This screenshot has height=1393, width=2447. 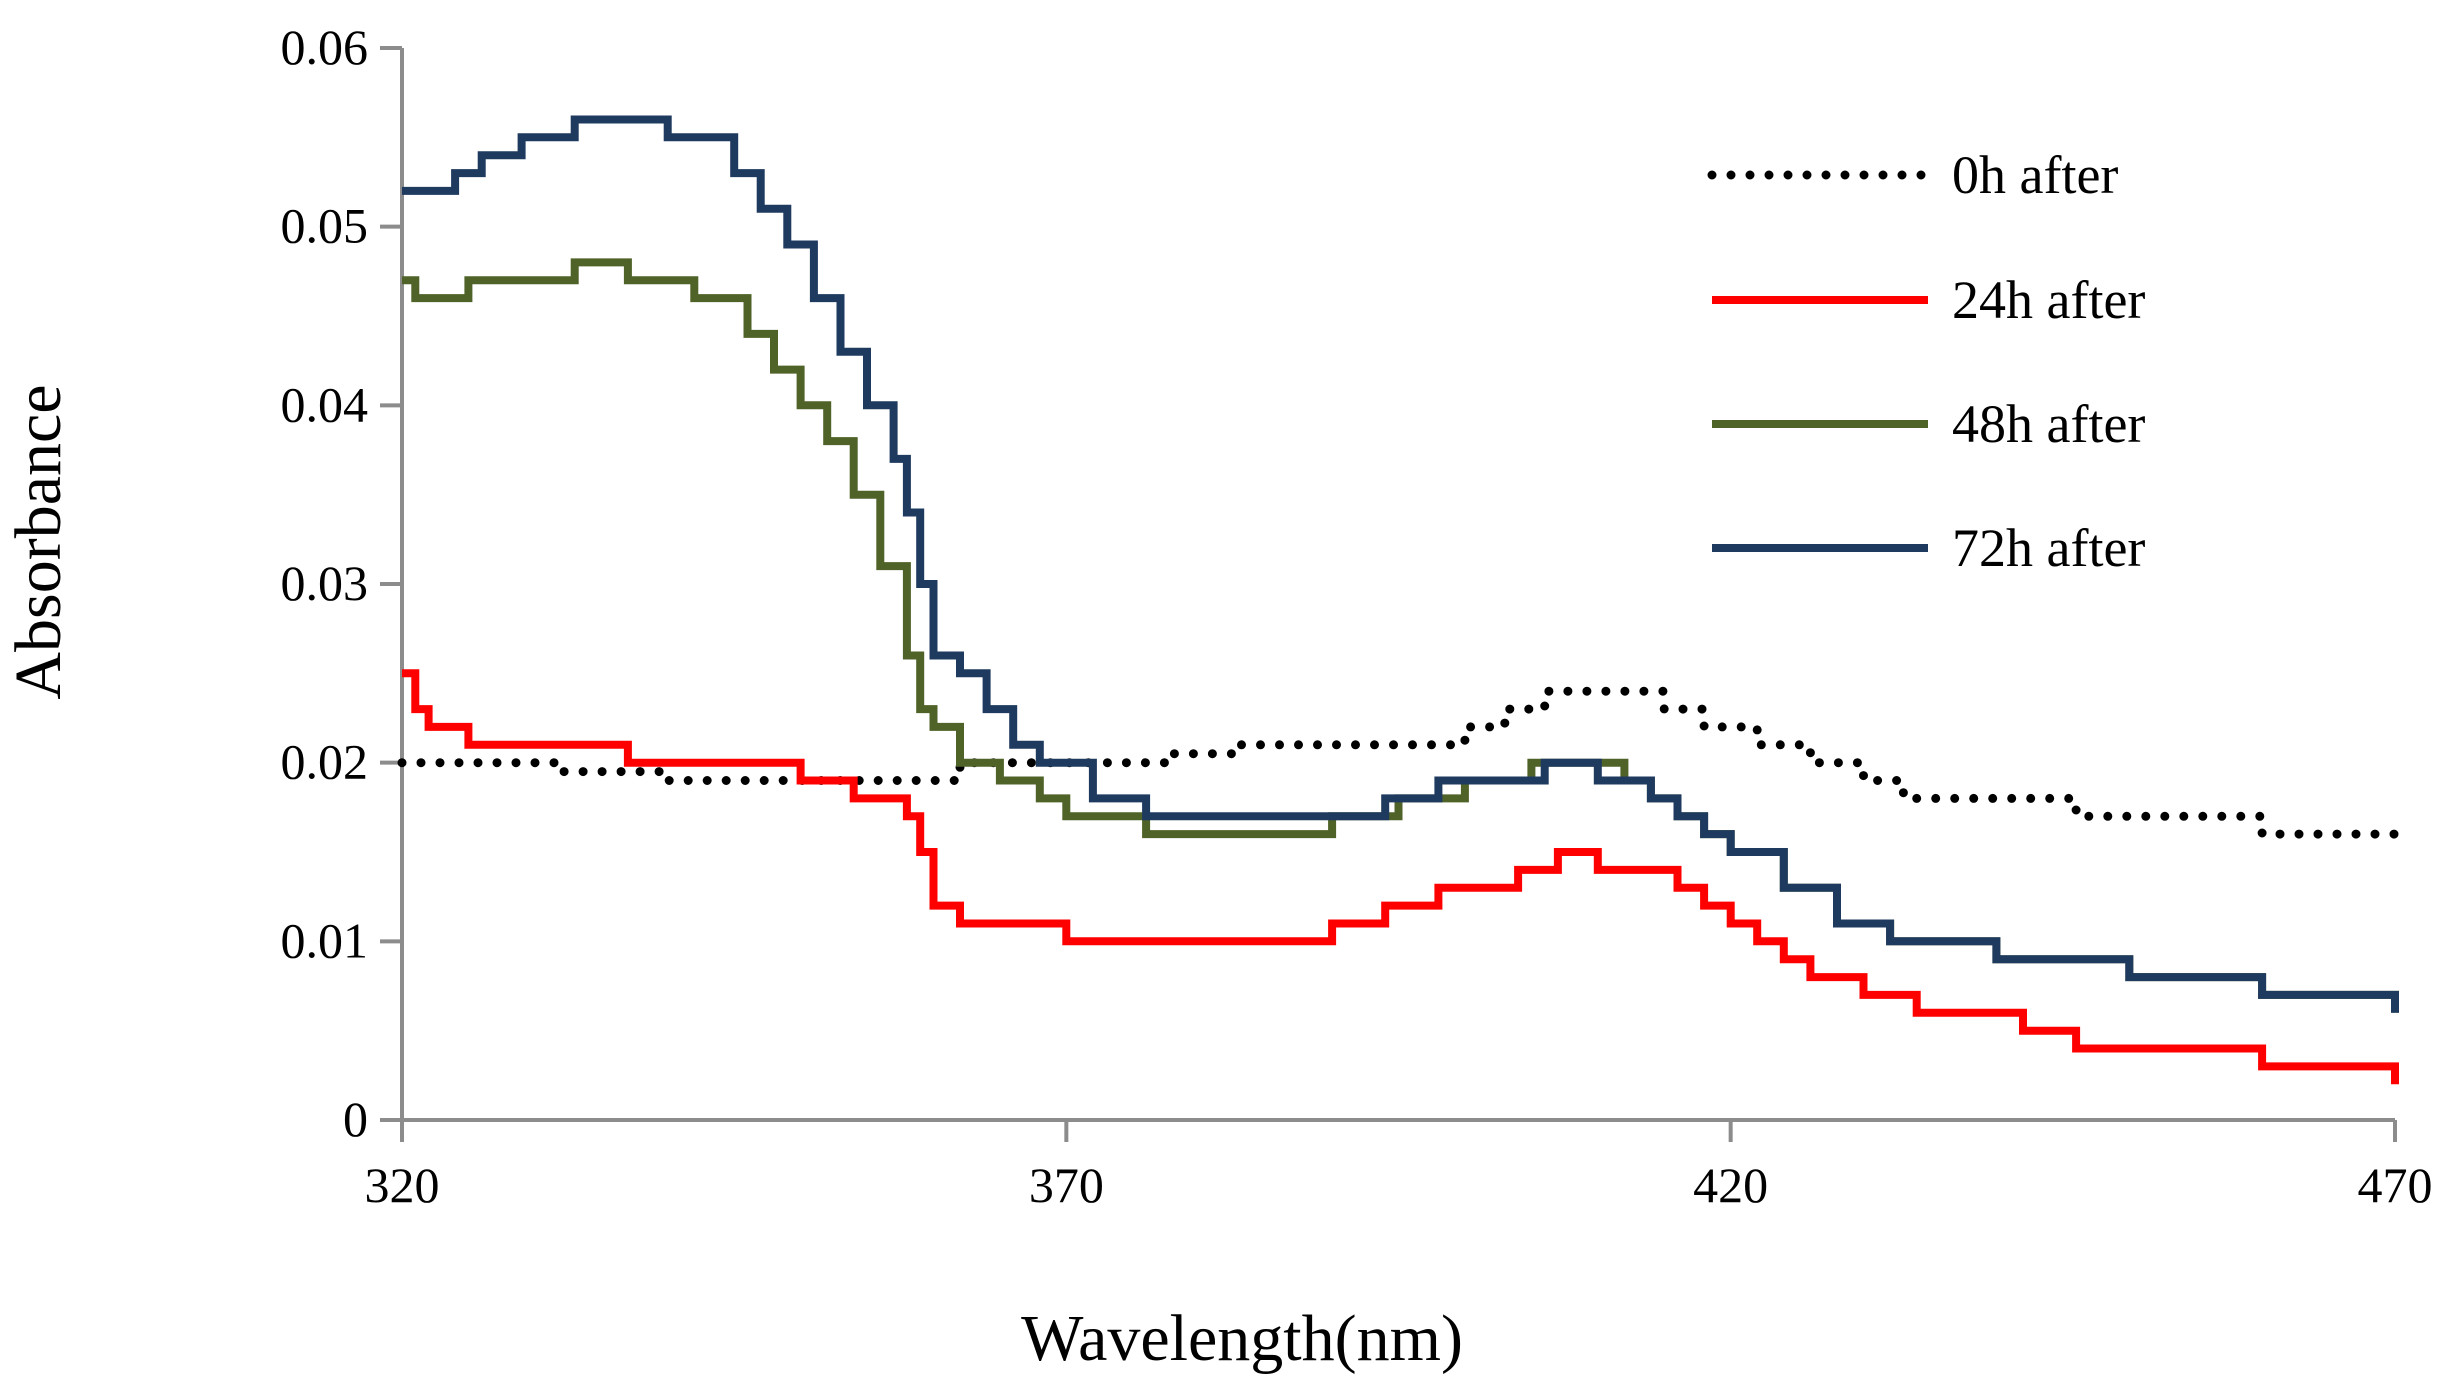 What do you see at coordinates (2048, 548) in the screenshot?
I see `legend-72h-after-label: 72h after` at bounding box center [2048, 548].